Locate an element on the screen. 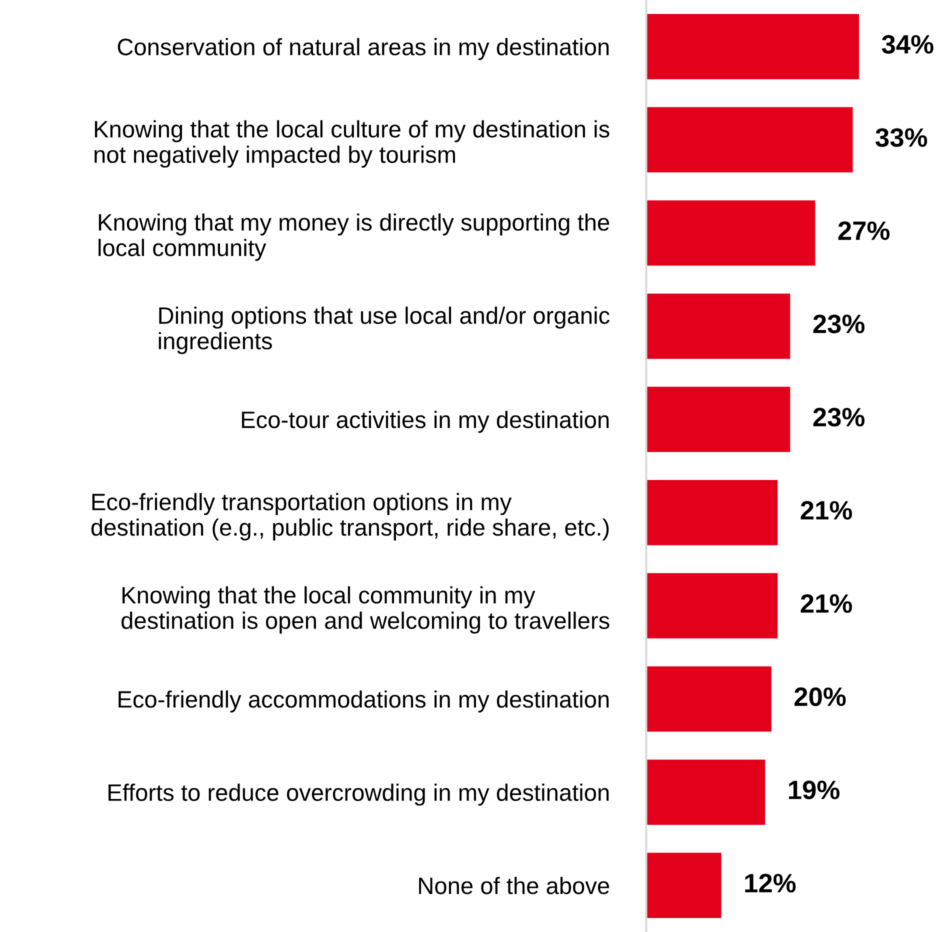 The image size is (942, 932). y-tick-label: Dining options that use local and/or organic ingredients is located at coordinates (384, 330).